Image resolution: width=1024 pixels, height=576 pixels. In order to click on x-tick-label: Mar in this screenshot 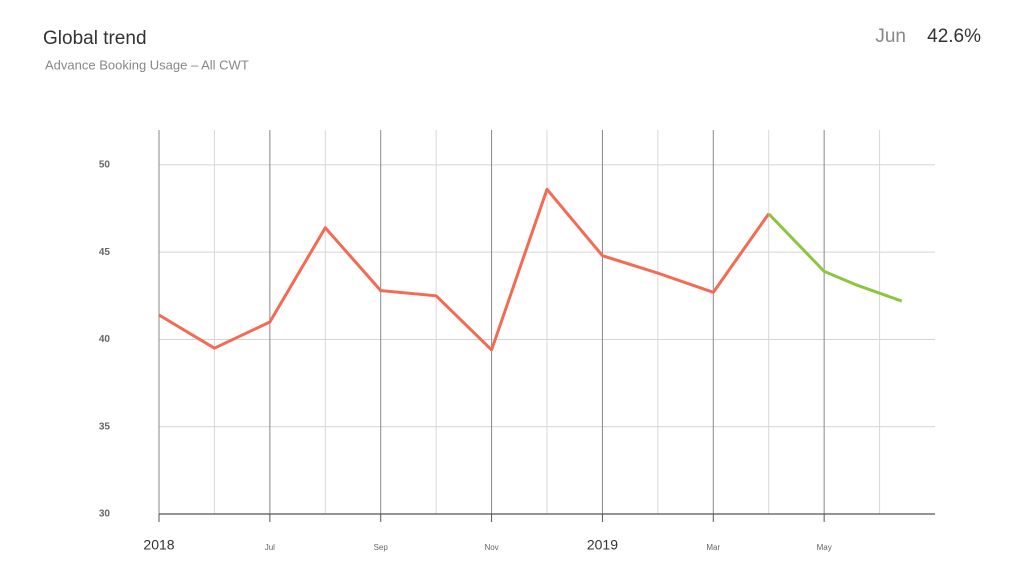, I will do `click(713, 547)`.